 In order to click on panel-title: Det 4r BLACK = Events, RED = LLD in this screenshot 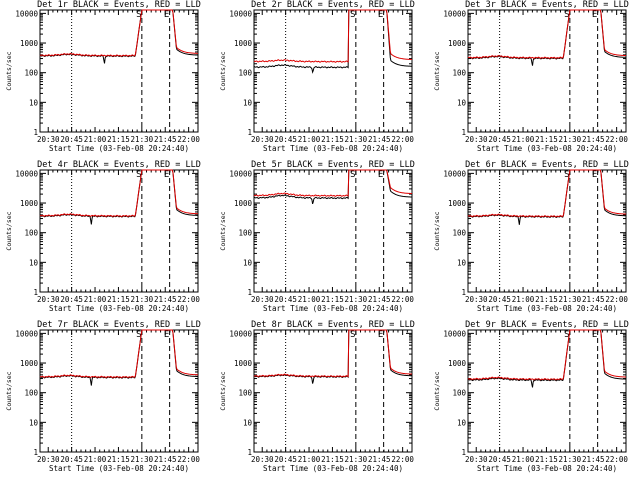, I will do `click(119, 165)`.